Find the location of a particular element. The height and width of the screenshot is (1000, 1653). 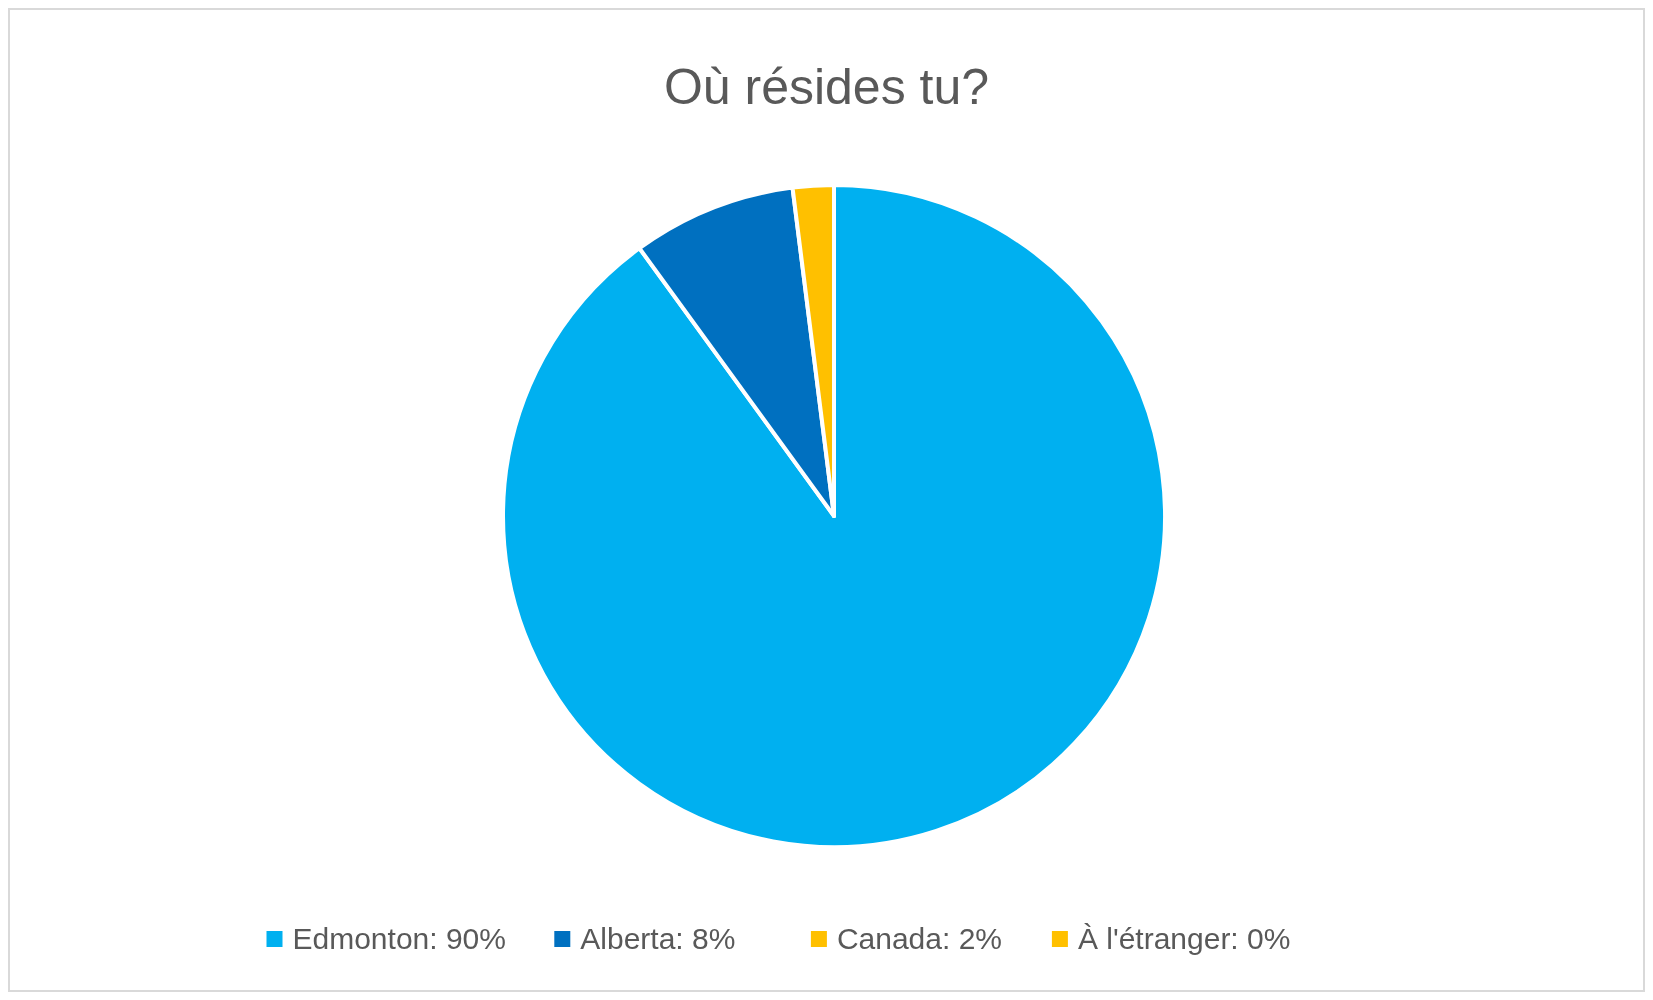

legend-label: Canada: 2% is located at coordinates (919, 938).